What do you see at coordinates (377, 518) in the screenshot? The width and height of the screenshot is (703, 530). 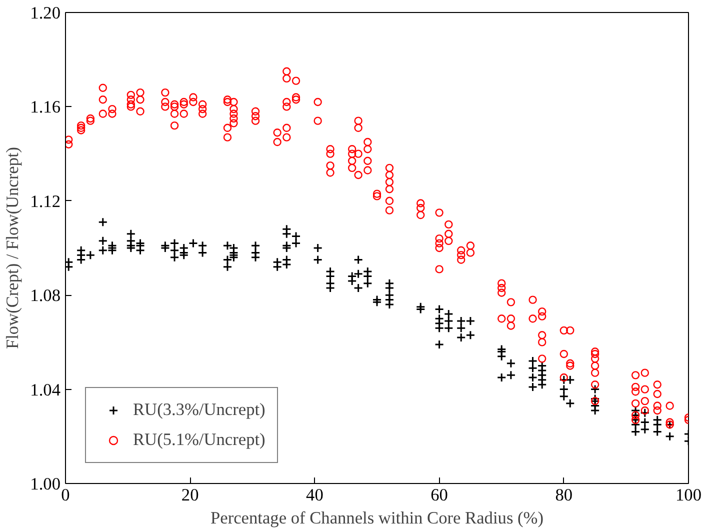 I see `x-axis-title: Percentage of Channels within Core Radius (%)` at bounding box center [377, 518].